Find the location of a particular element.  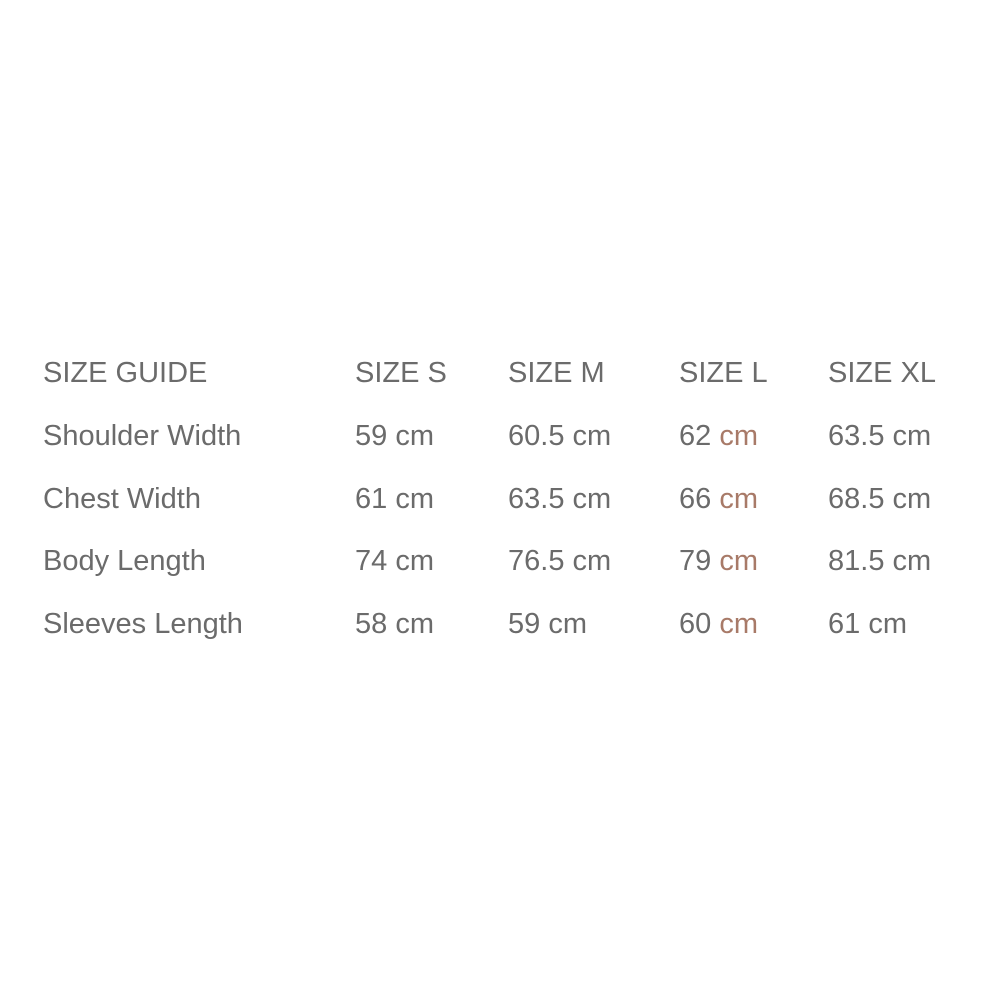

measurement-value: 68.5 is located at coordinates (856, 499).